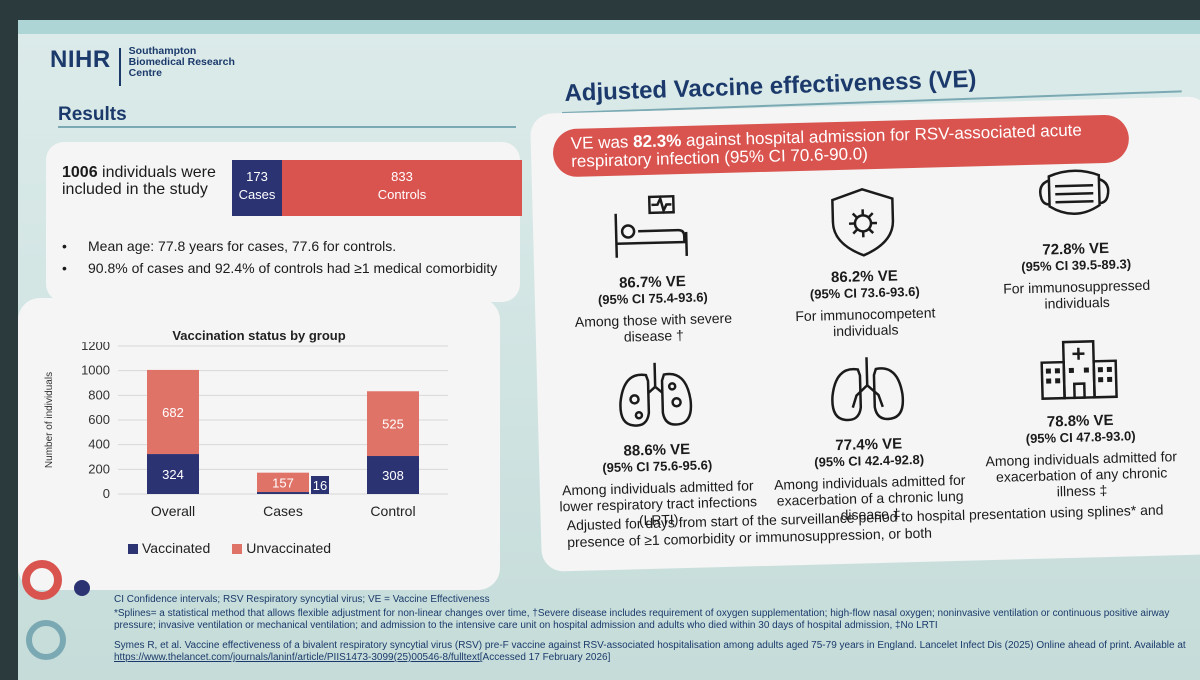  I want to click on reference-accessed: [Accessed 17 February 2026], so click(545, 657).